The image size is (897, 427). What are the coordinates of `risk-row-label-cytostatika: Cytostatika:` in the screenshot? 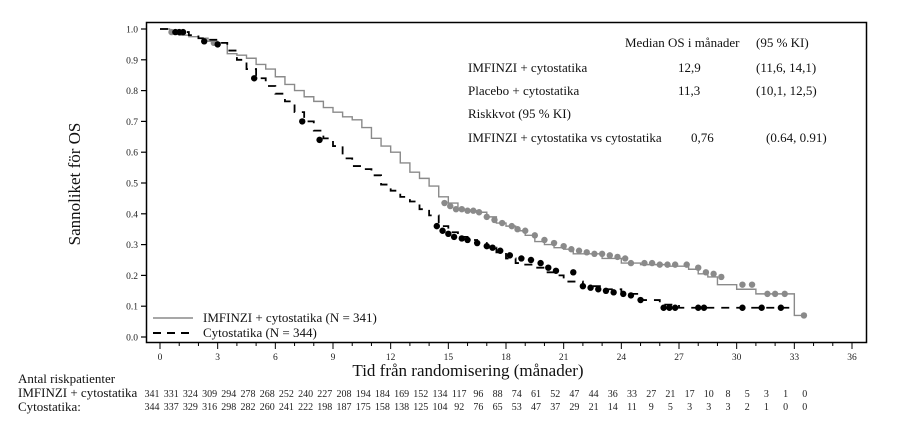 It's located at (49, 406).